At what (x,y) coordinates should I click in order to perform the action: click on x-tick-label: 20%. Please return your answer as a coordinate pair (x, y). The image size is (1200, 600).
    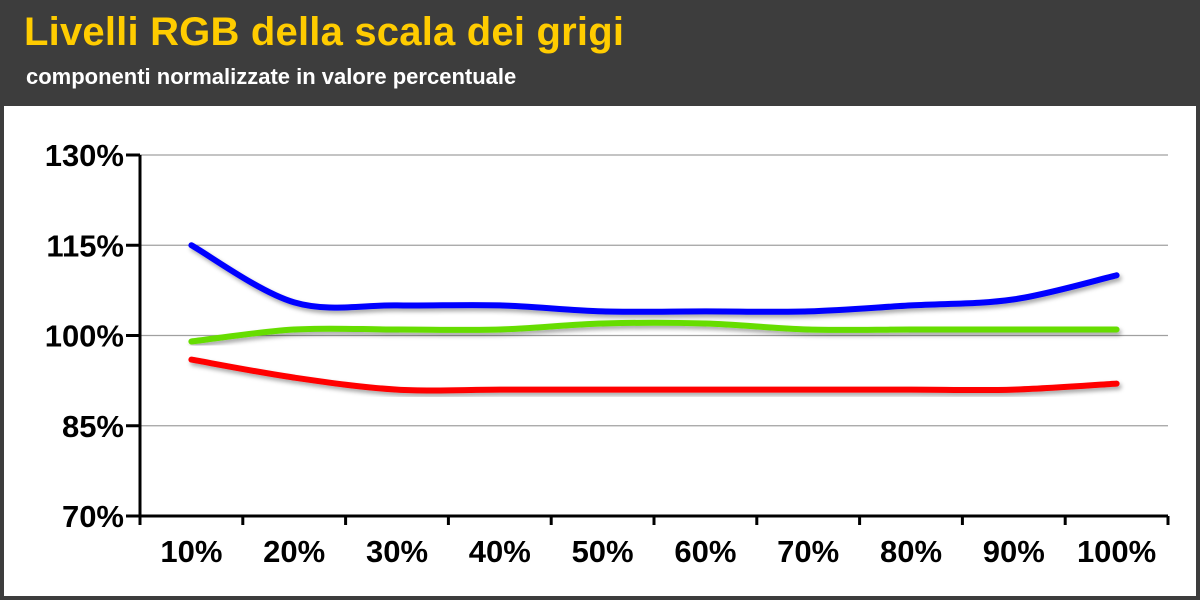
    Looking at the image, I should click on (294, 551).